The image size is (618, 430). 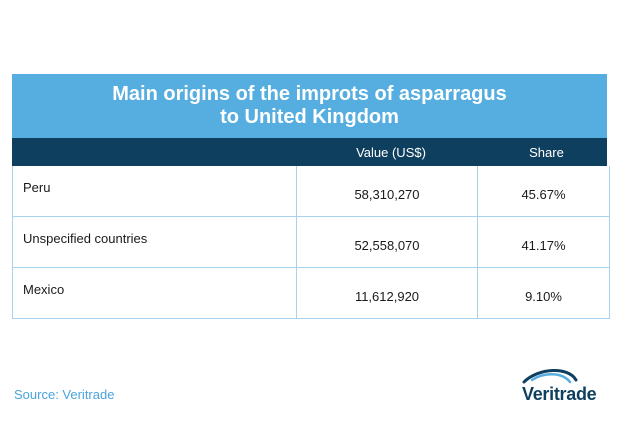 What do you see at coordinates (309, 117) in the screenshot?
I see `table-title-line2: to United Kingdom` at bounding box center [309, 117].